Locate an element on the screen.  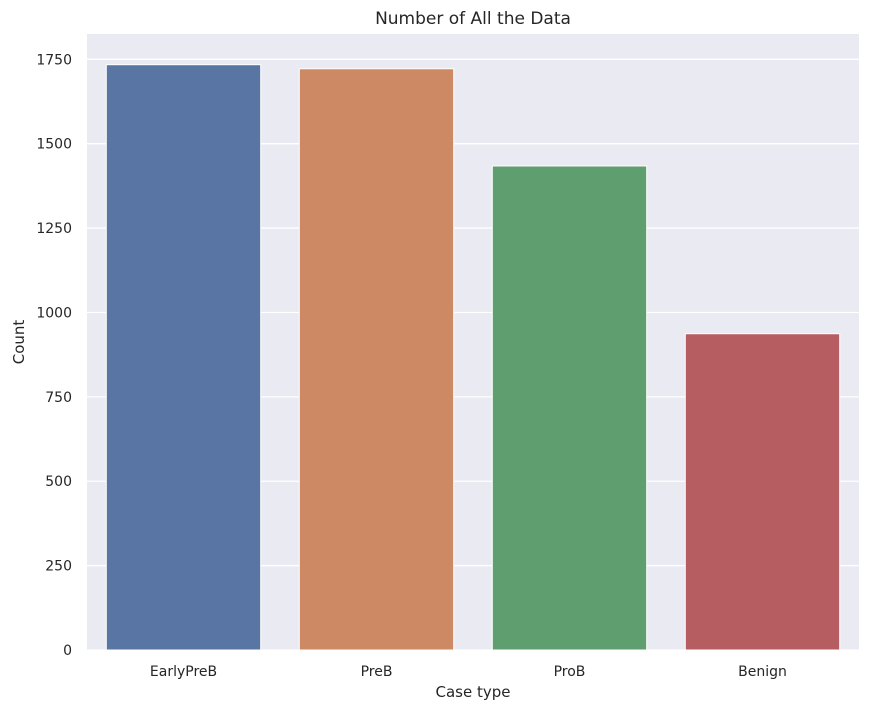
y-axis-ticks: 0 250 500 750 1000 1250 1500 1750 is located at coordinates (54, 355).